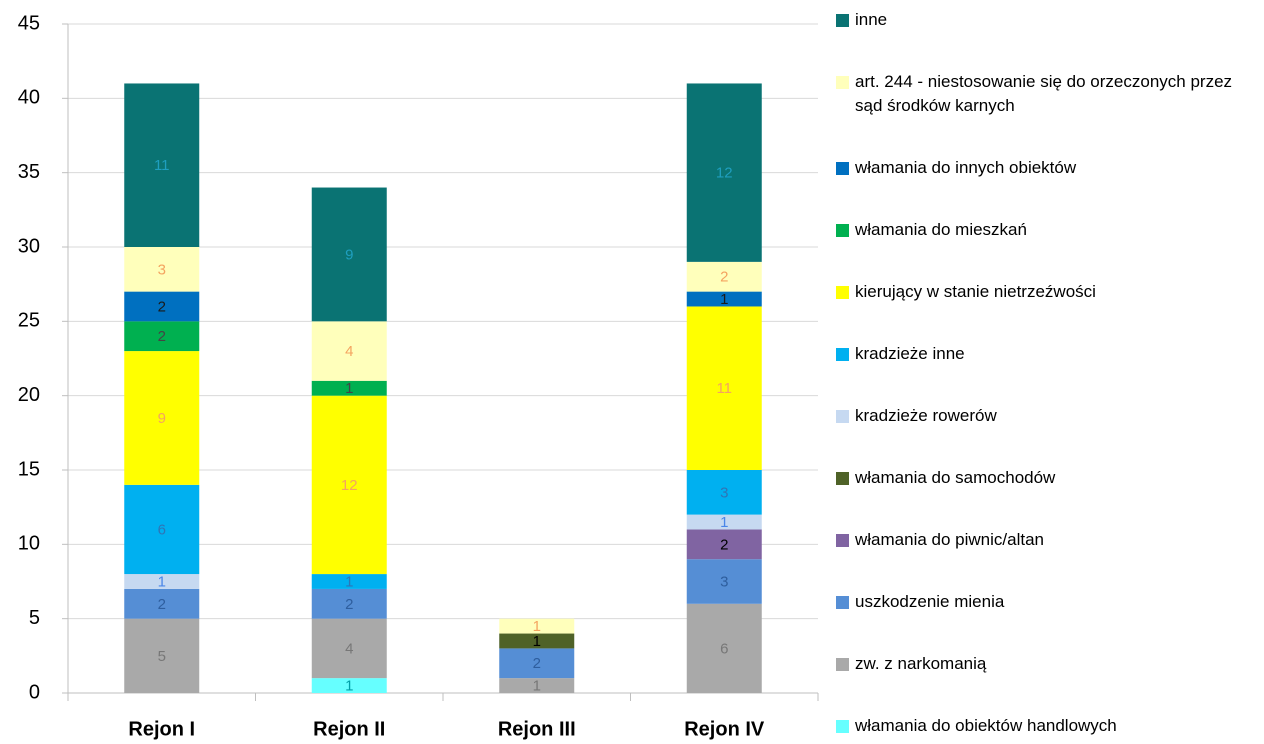 This screenshot has width=1264, height=744. Describe the element at coordinates (1048, 664) in the screenshot. I see `legend-item: zw. z narkomanią` at that location.